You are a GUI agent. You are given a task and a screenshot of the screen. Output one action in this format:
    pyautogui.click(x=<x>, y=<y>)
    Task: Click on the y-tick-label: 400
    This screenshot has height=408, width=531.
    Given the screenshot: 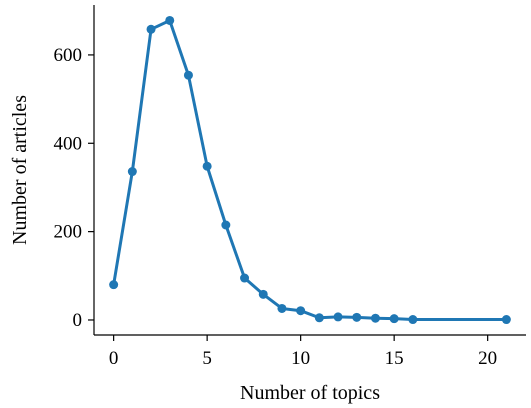 What is the action you would take?
    pyautogui.click(x=68, y=143)
    